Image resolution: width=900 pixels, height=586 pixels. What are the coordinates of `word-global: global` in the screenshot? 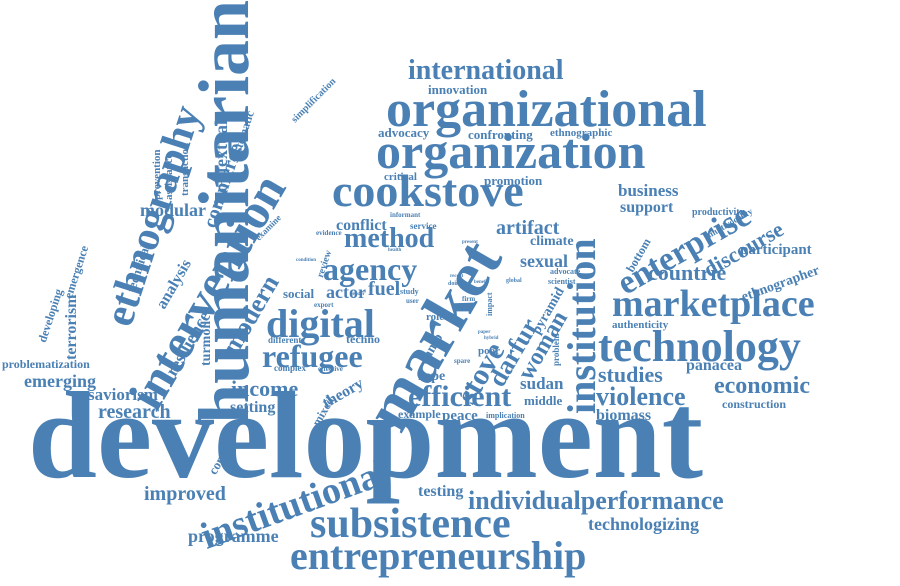 It's located at (514, 281).